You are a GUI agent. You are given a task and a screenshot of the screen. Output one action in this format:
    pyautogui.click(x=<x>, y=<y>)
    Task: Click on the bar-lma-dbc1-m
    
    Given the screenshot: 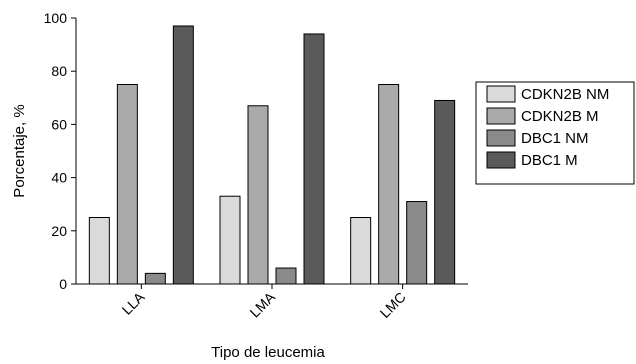 What is the action you would take?
    pyautogui.click(x=314, y=159)
    